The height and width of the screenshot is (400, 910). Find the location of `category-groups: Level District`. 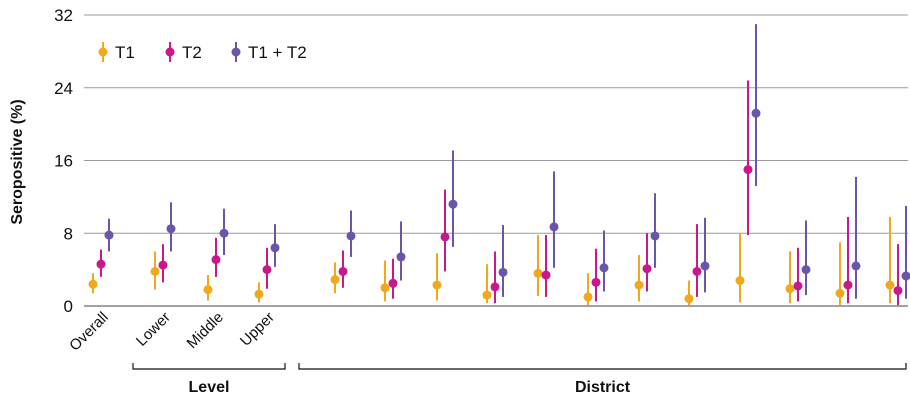

category-groups: Level District is located at coordinates (519, 379).